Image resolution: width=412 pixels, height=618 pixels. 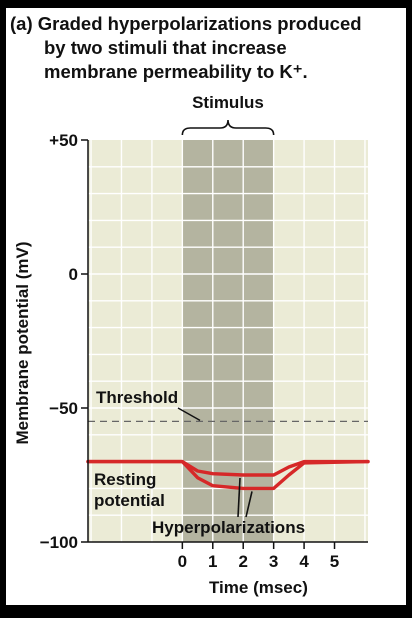 What do you see at coordinates (259, 561) in the screenshot?
I see `x-tick-labels: 0 1 2 3 4 5` at bounding box center [259, 561].